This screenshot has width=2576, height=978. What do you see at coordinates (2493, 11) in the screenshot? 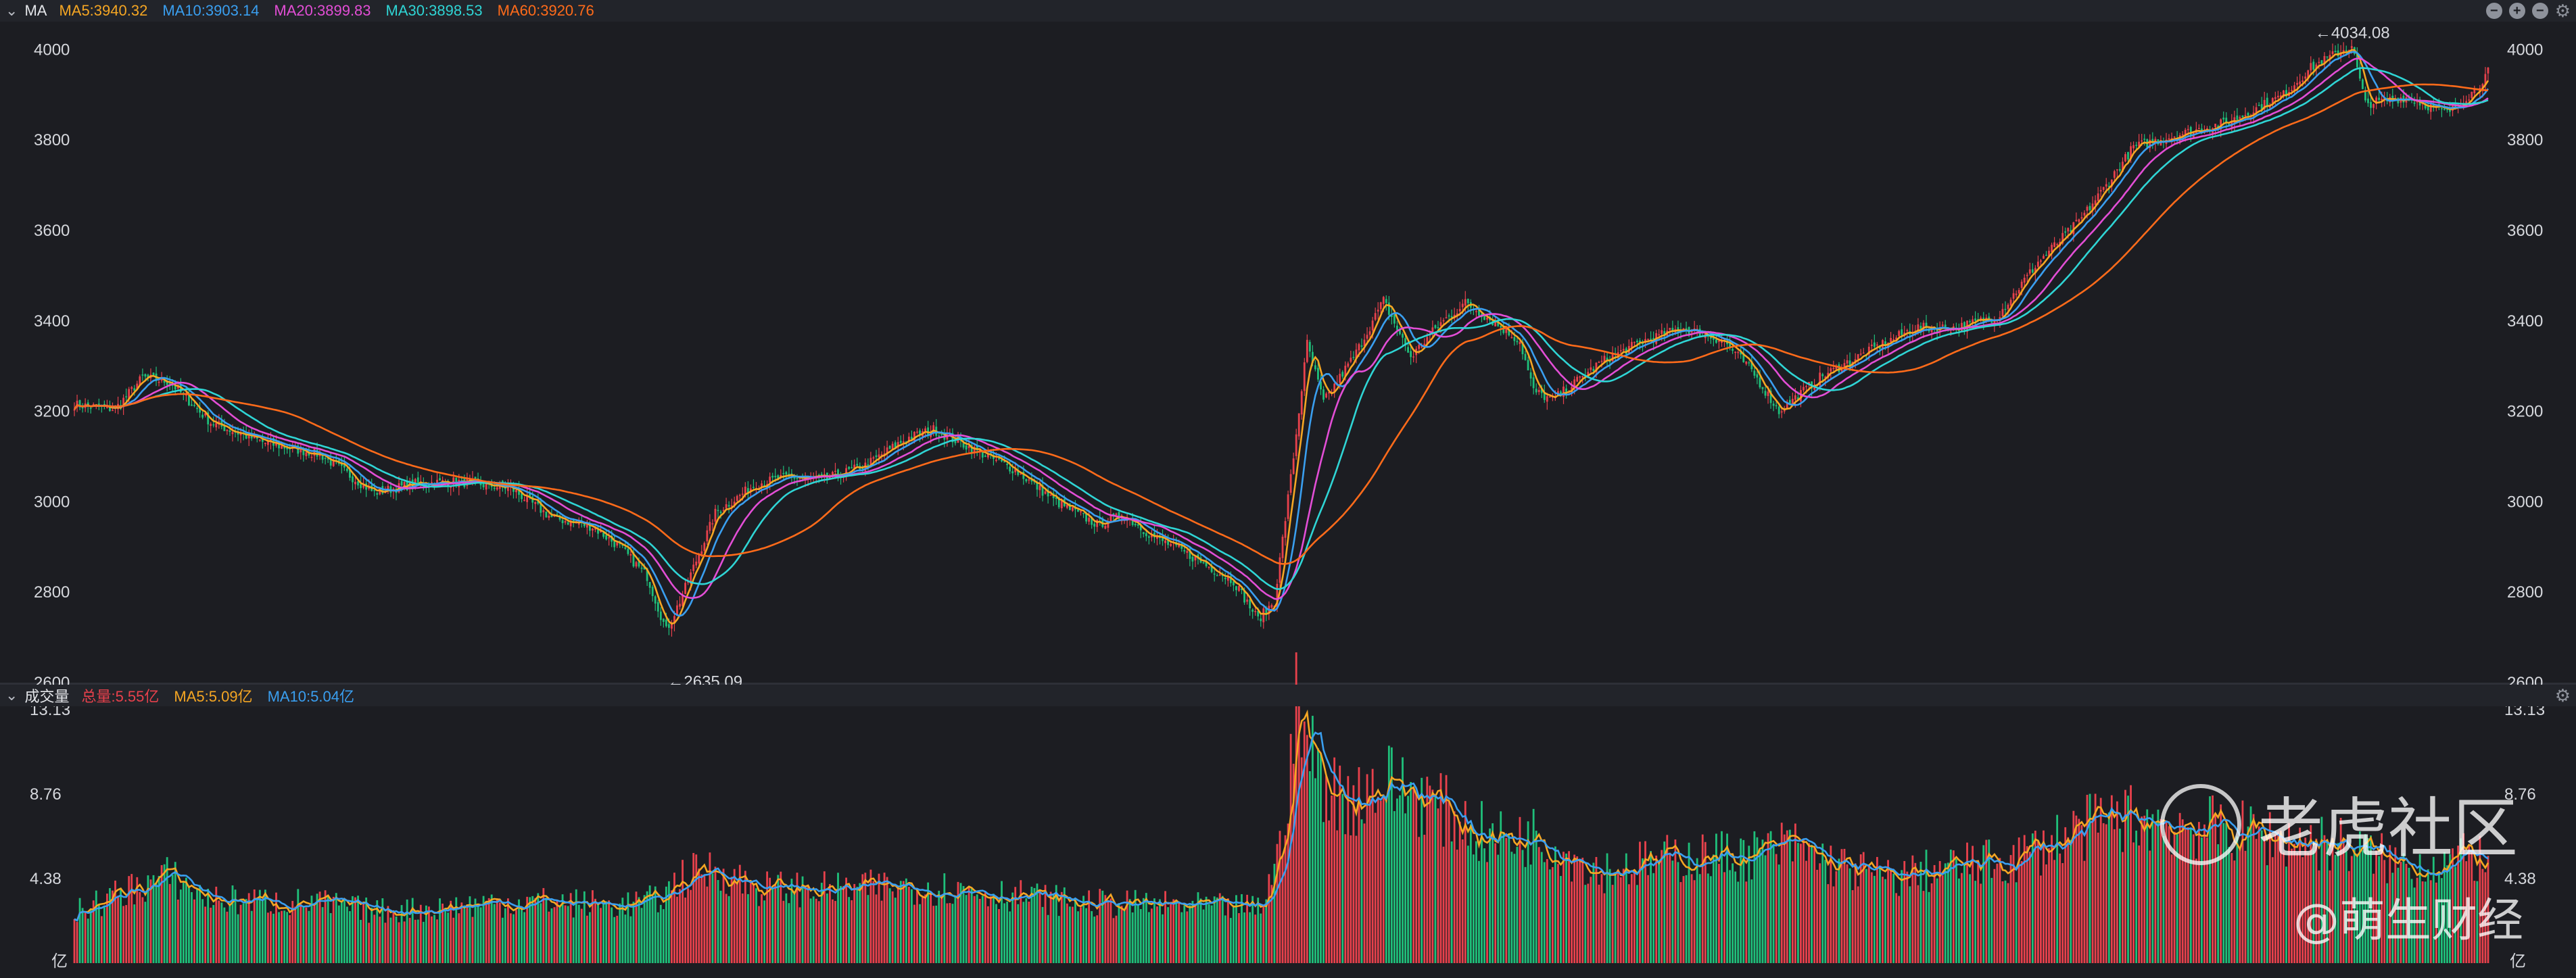
I see `minimize-icon: −` at bounding box center [2493, 11].